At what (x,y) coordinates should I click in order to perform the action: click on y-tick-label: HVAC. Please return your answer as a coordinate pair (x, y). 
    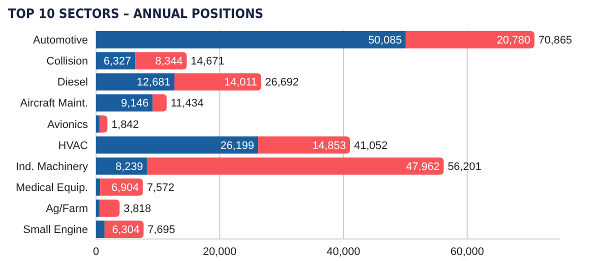
    Looking at the image, I should click on (73, 146).